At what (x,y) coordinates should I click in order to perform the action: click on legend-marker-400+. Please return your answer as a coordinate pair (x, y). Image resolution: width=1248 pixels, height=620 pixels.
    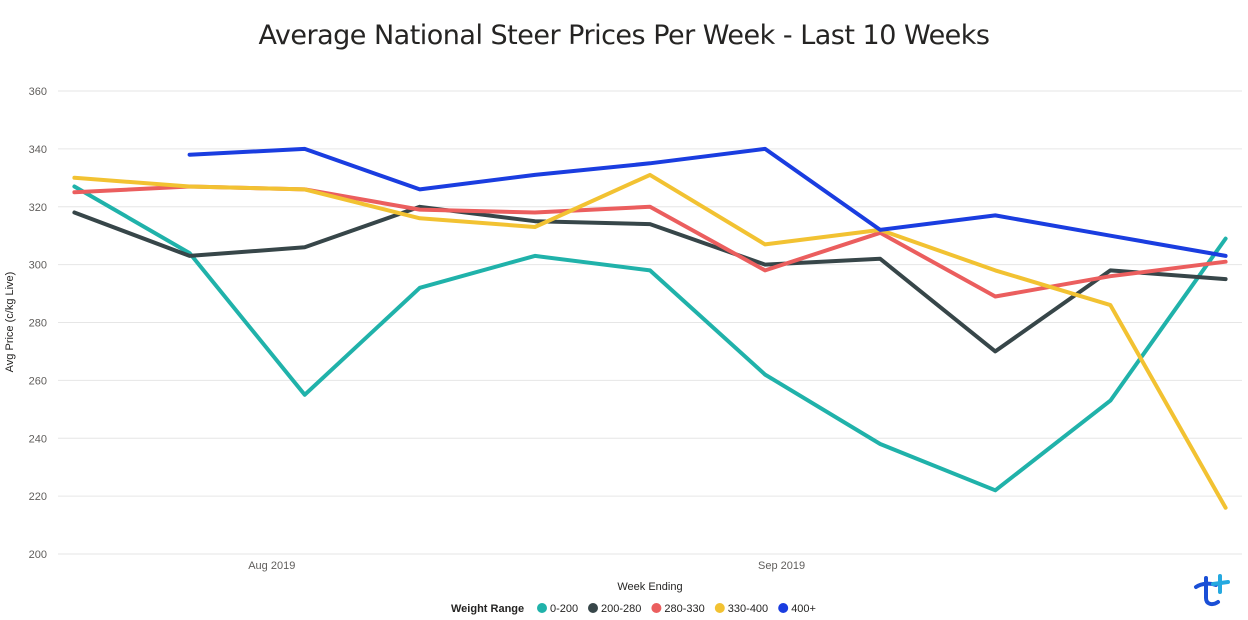
    Looking at the image, I should click on (783, 608).